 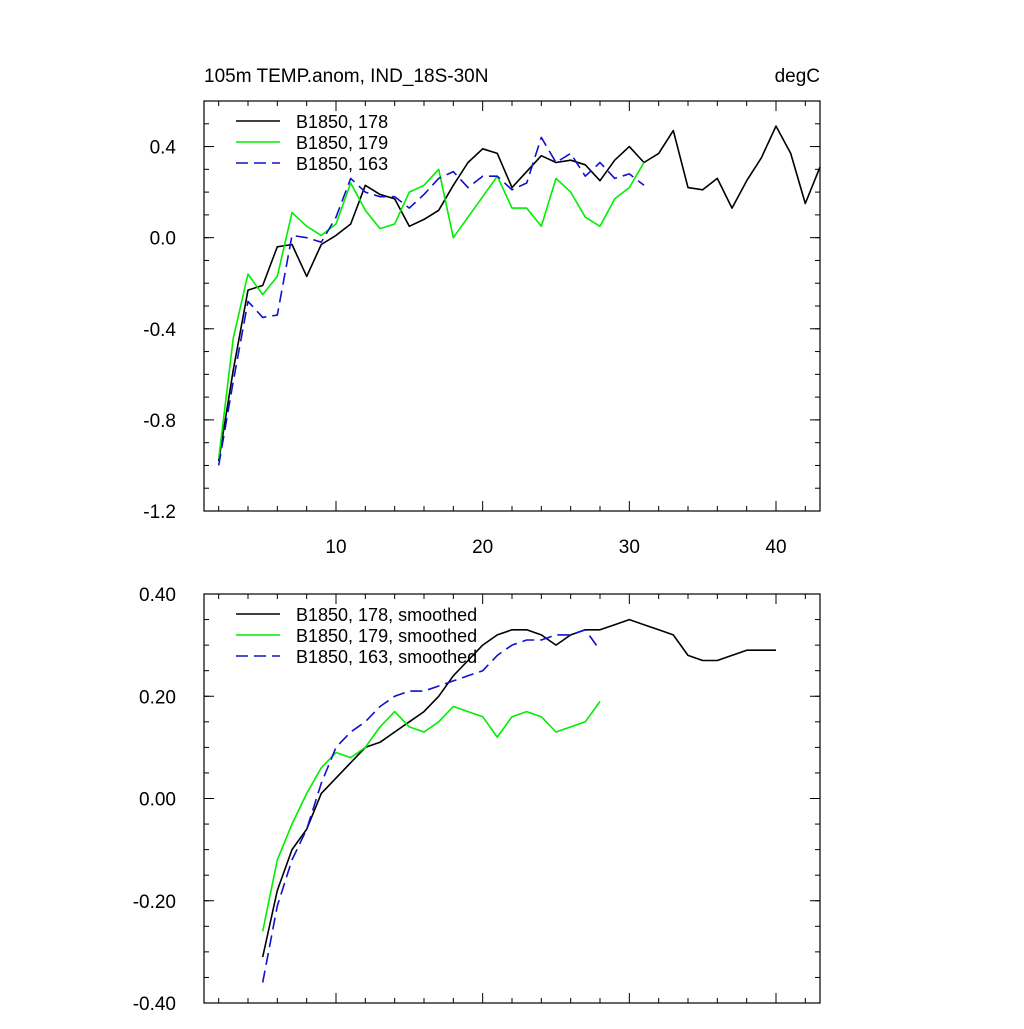 What do you see at coordinates (386, 615) in the screenshot?
I see `legend-label: B1850, 178, smoothed` at bounding box center [386, 615].